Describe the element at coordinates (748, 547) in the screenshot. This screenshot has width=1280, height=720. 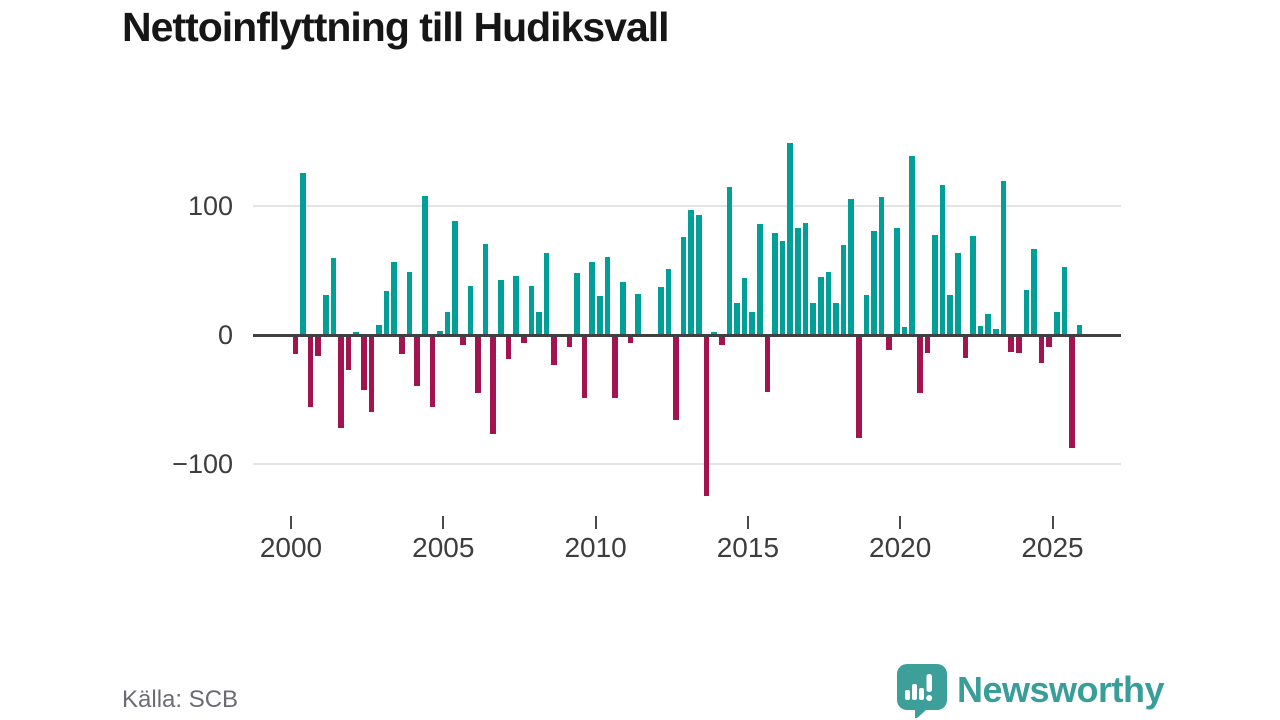
I see `x-tick-label: 2015` at that location.